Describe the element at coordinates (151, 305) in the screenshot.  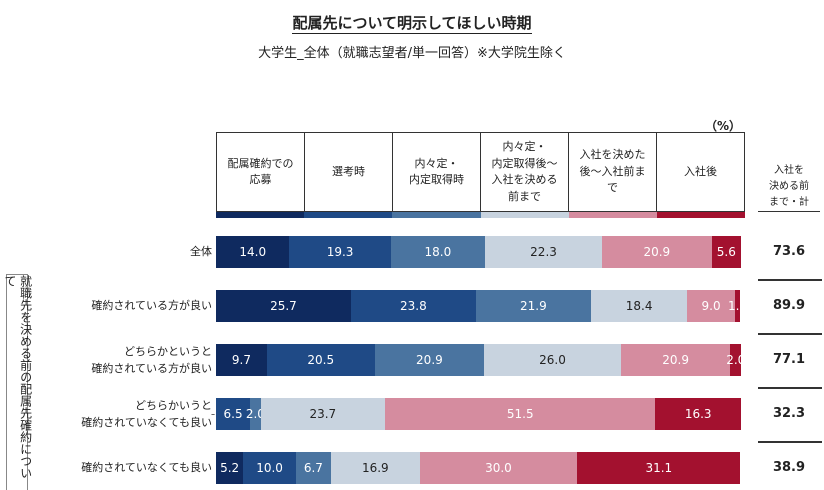
I see `row-label: 確約されている方が良い` at that location.